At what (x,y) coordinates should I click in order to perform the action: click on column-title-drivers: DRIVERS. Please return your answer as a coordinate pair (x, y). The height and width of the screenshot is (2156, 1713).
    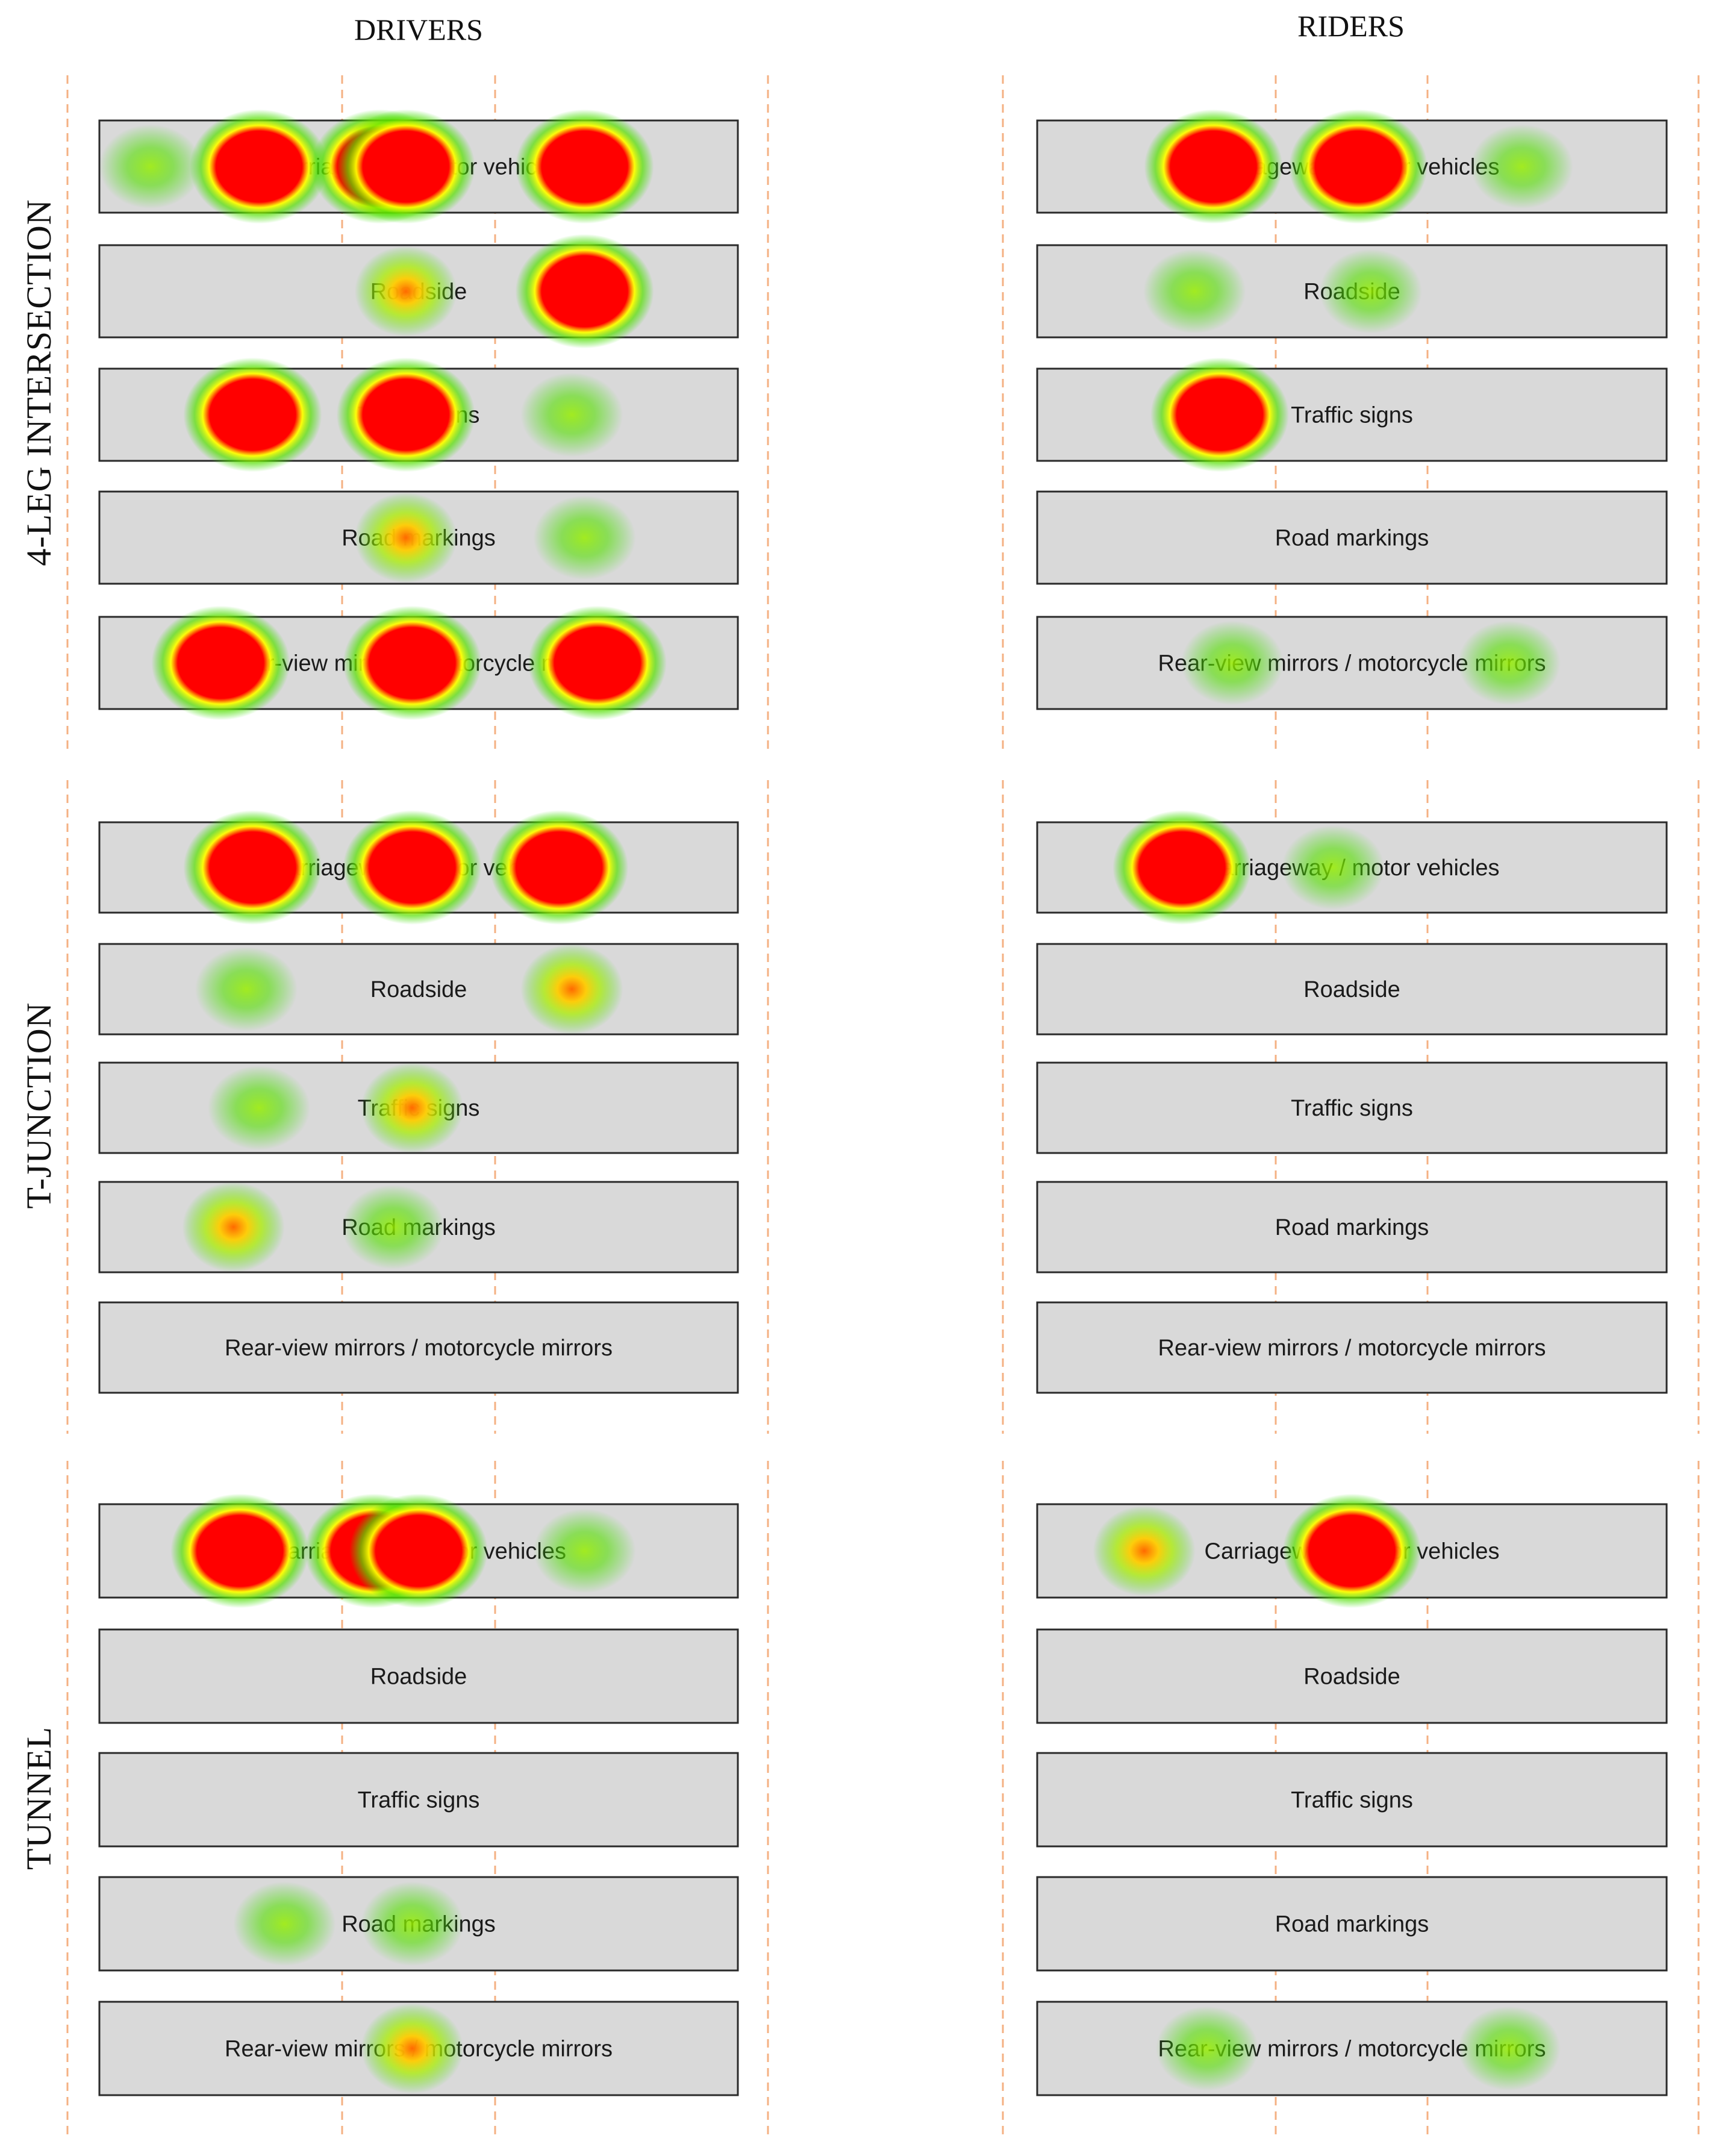
    Looking at the image, I should click on (419, 29).